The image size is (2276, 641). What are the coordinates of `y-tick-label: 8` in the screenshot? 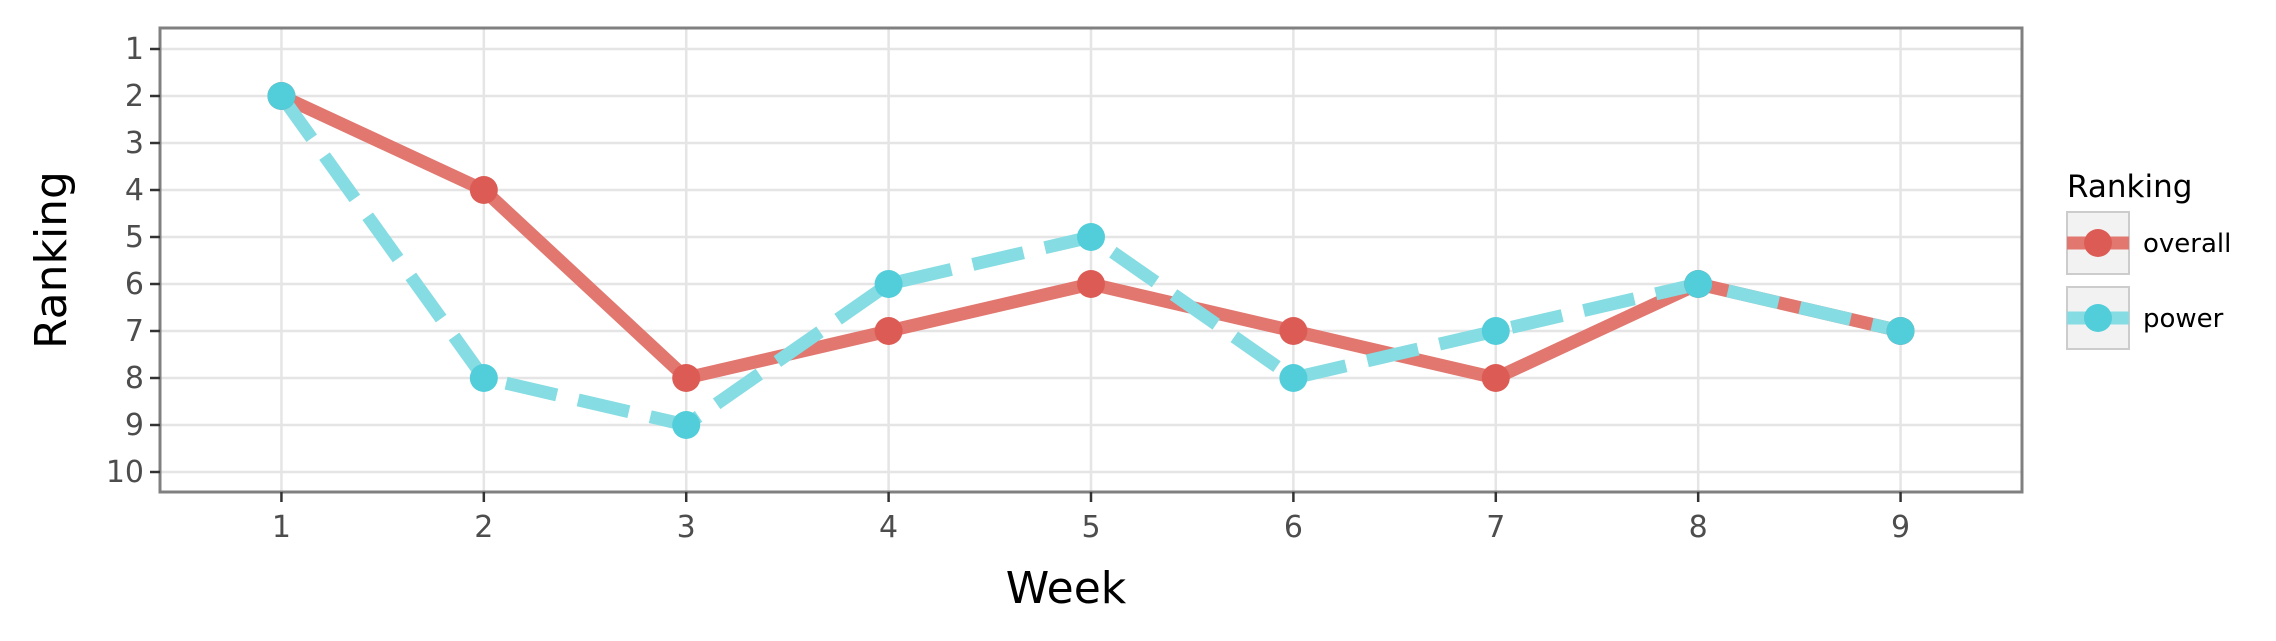 It's located at (134, 378).